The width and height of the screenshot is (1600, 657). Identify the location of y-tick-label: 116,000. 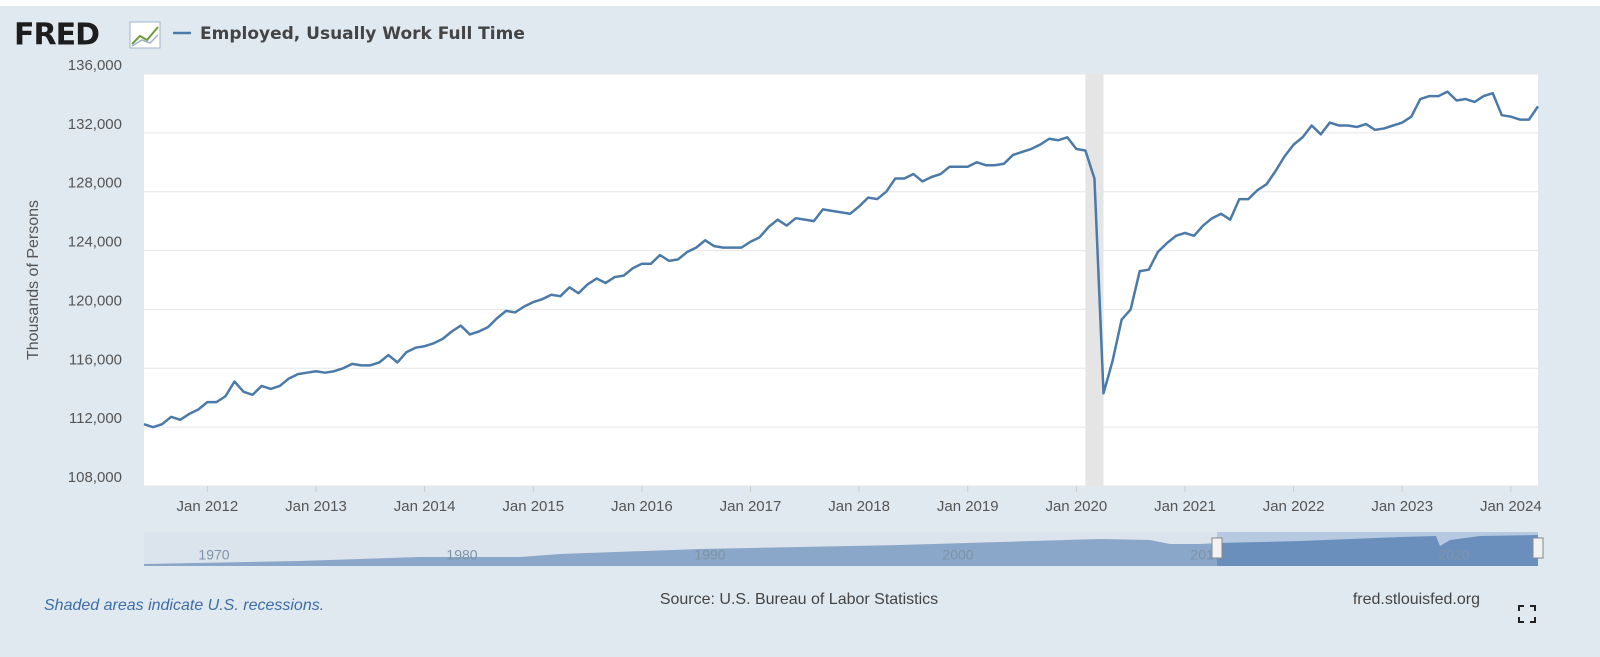
(95, 359).